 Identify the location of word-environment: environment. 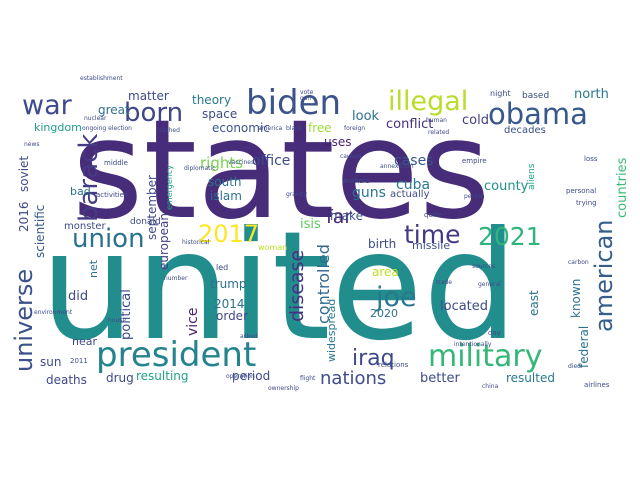
(53, 312).